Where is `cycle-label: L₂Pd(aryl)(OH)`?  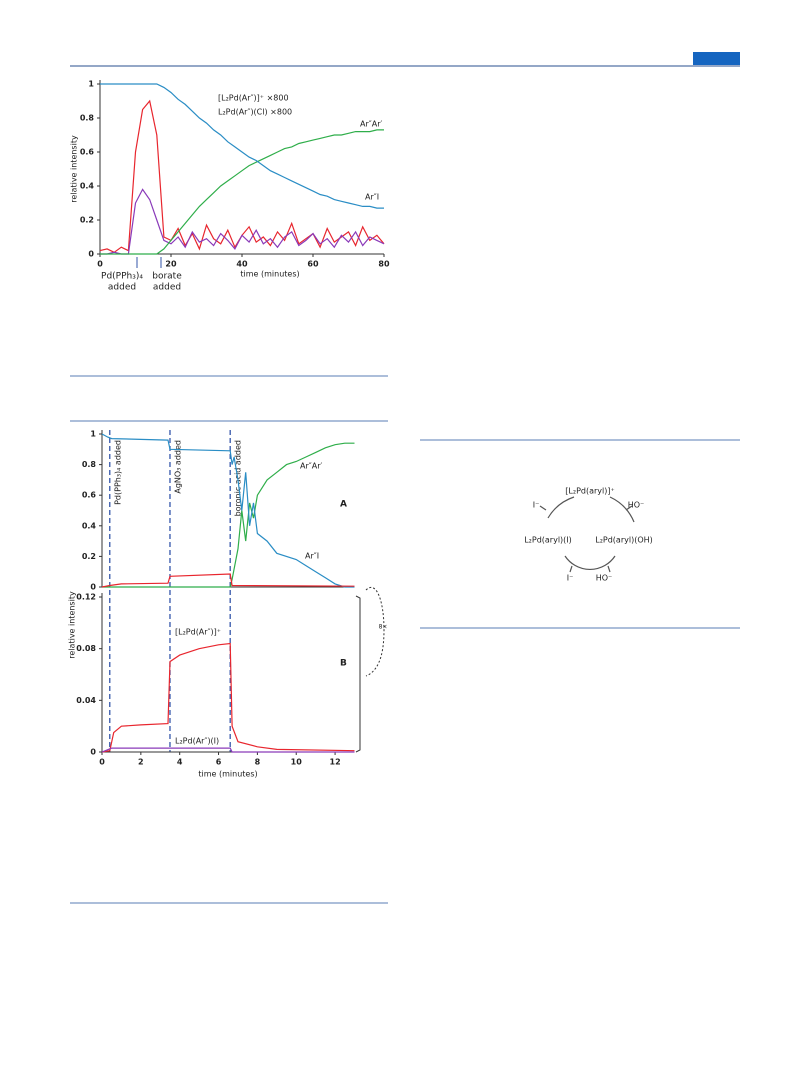
cycle-label: L₂Pd(aryl)(OH) is located at coordinates (624, 540).